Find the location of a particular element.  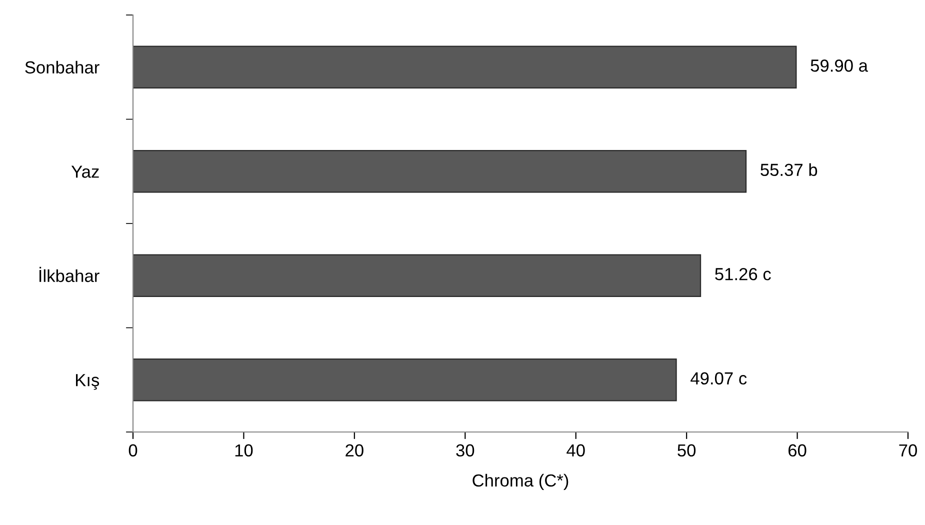

y-tick-label: Kış is located at coordinates (88, 382).